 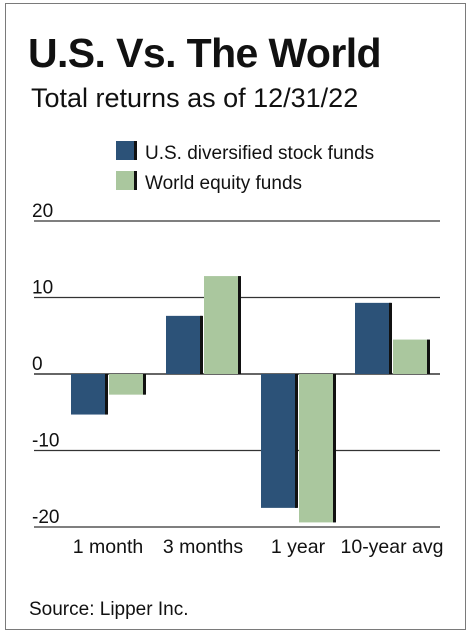 What do you see at coordinates (89, 394) in the screenshot?
I see `bar-us-1-month` at bounding box center [89, 394].